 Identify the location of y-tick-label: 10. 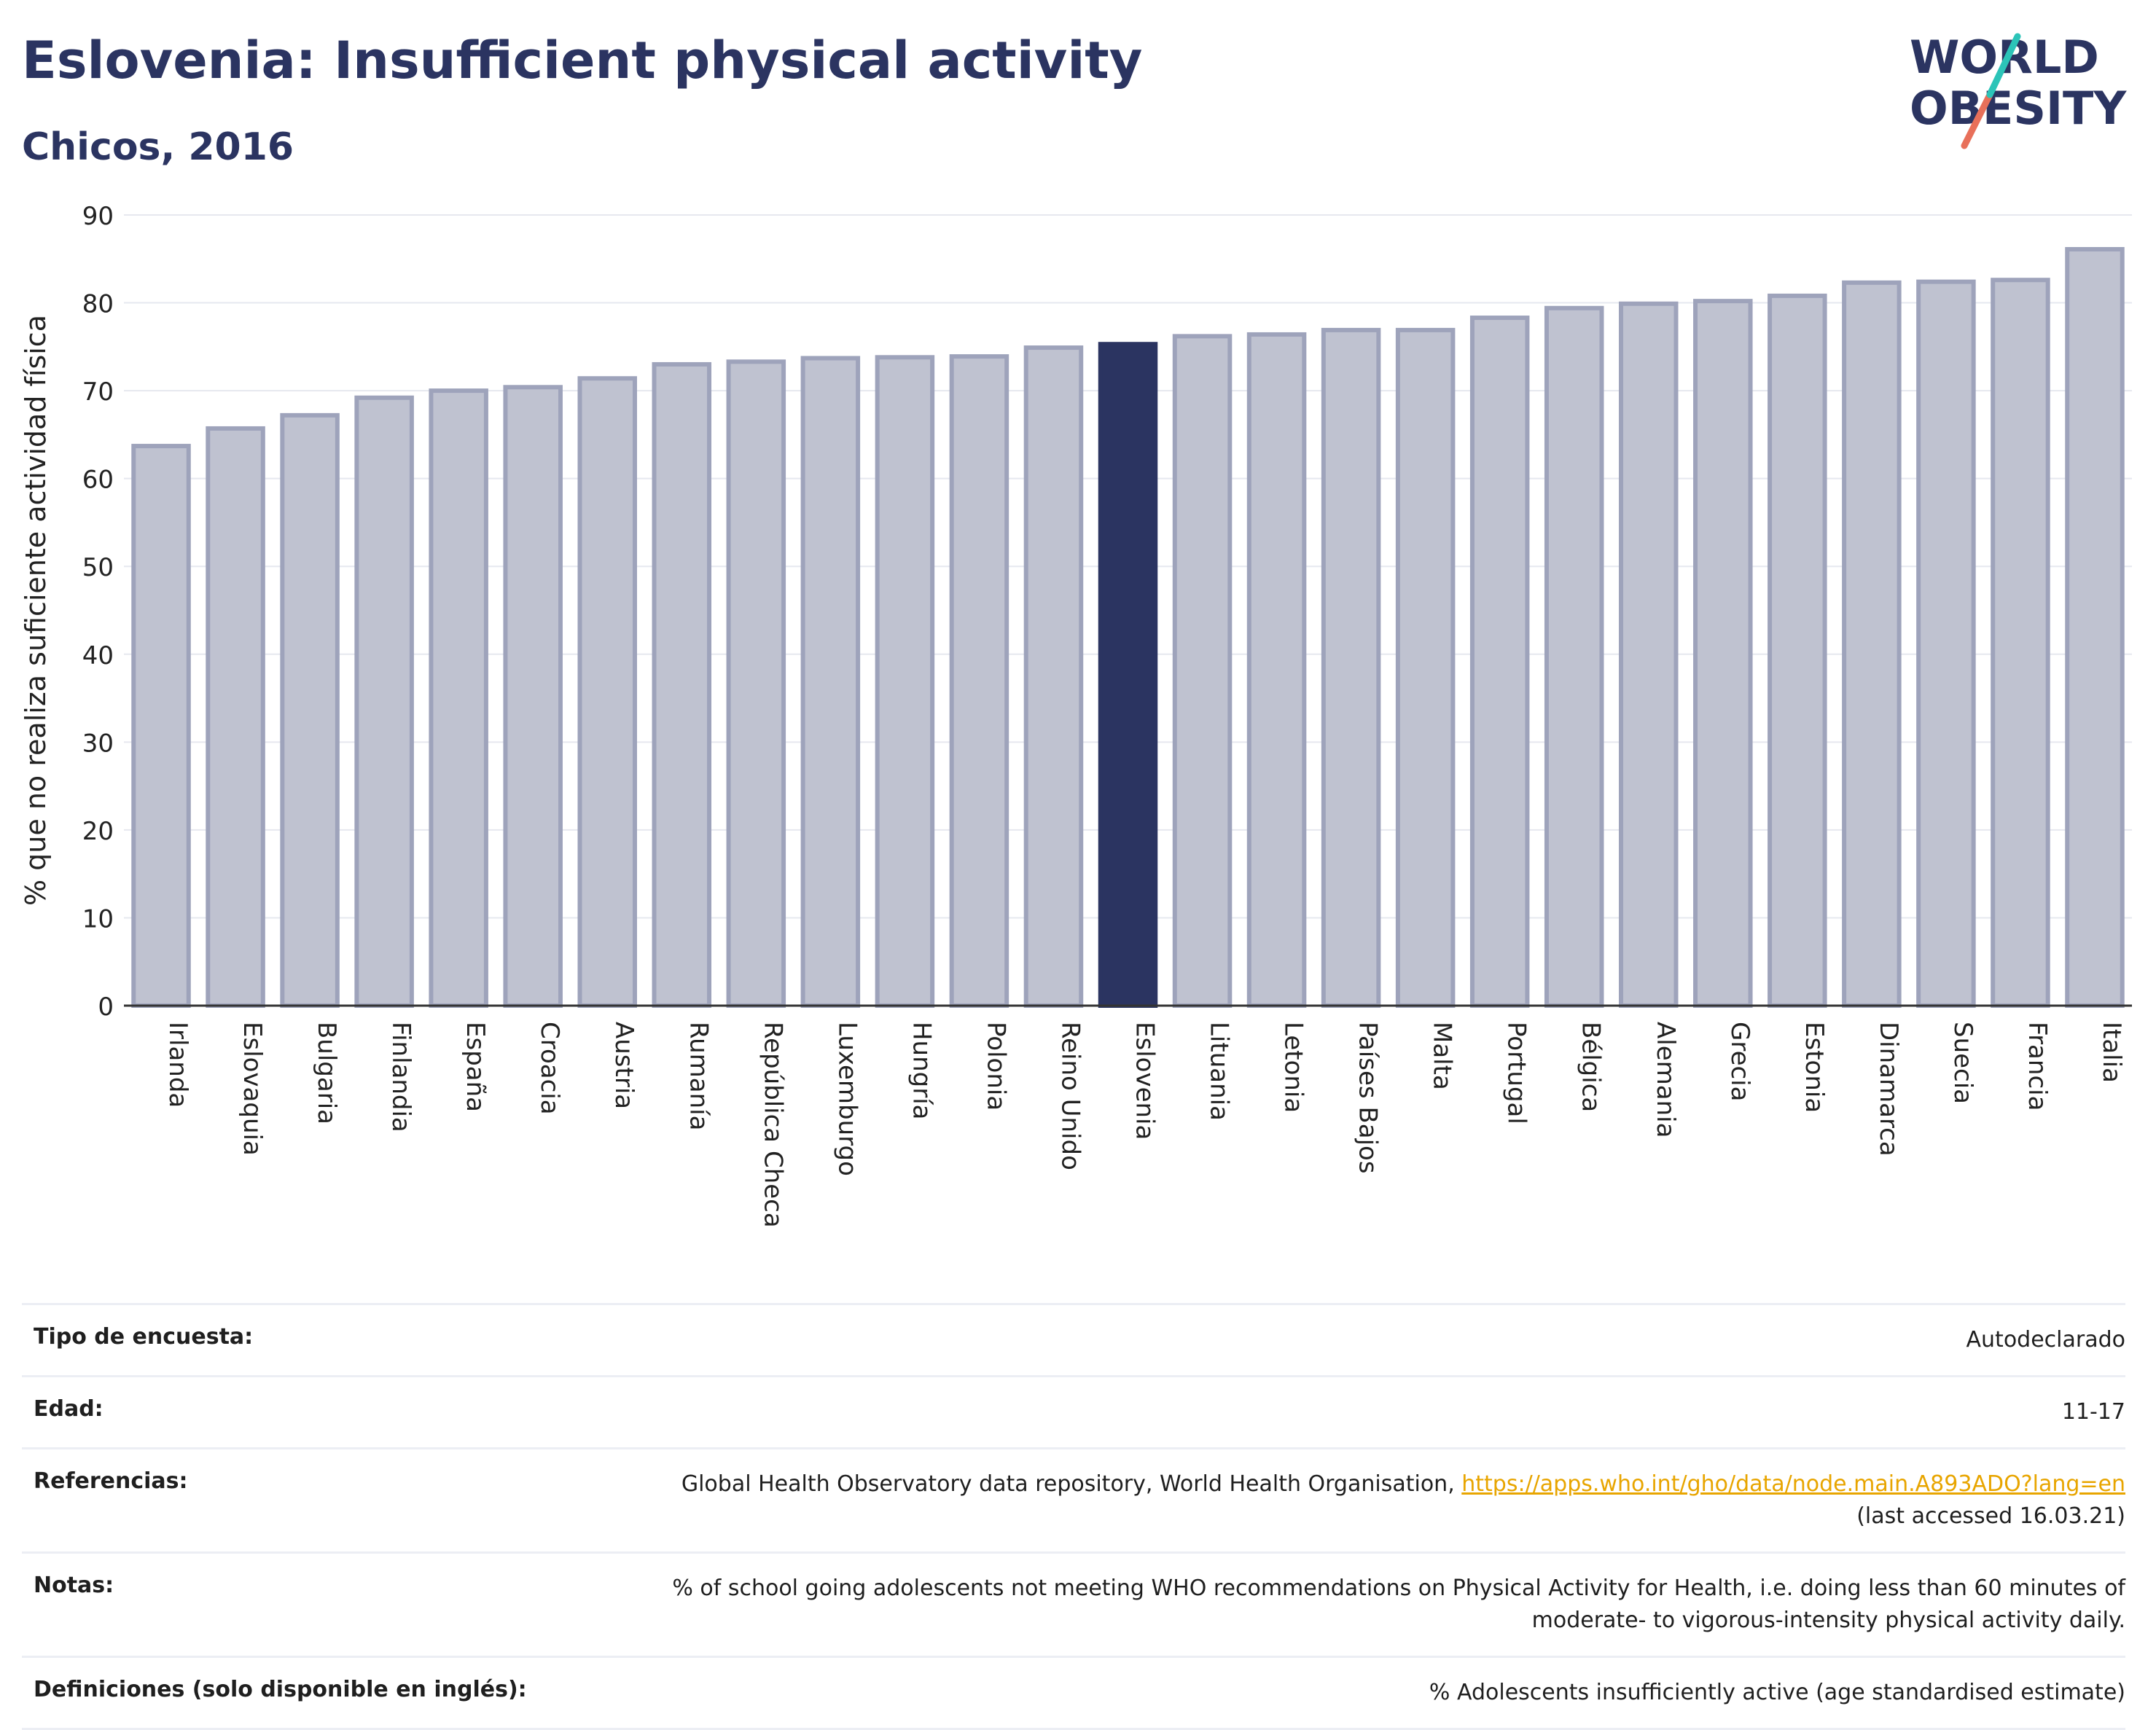
(98, 919).